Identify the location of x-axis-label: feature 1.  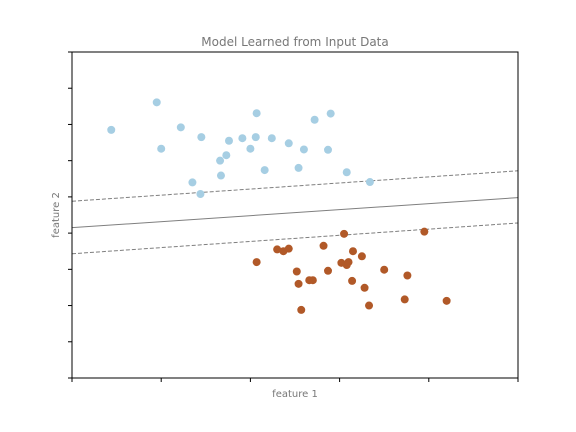
(295, 394).